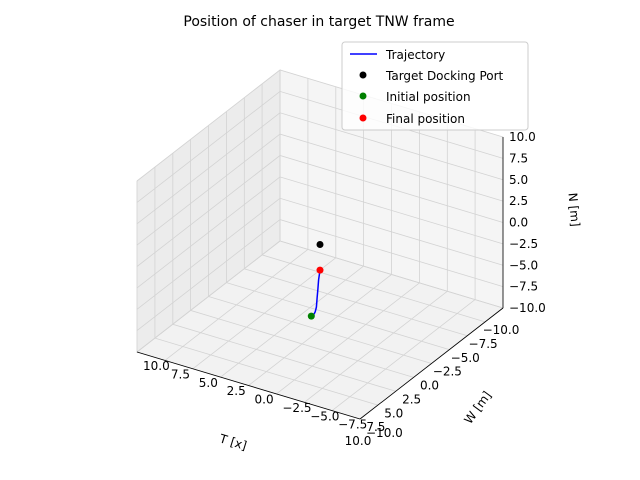 This screenshot has height=480, width=640. What do you see at coordinates (574, 209) in the screenshot?
I see `z-axis-label: N [m]` at bounding box center [574, 209].